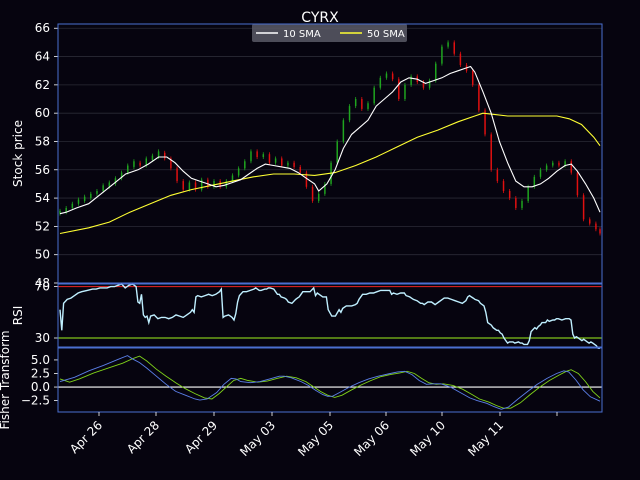  I want to click on legend-box, so click(329, 33).